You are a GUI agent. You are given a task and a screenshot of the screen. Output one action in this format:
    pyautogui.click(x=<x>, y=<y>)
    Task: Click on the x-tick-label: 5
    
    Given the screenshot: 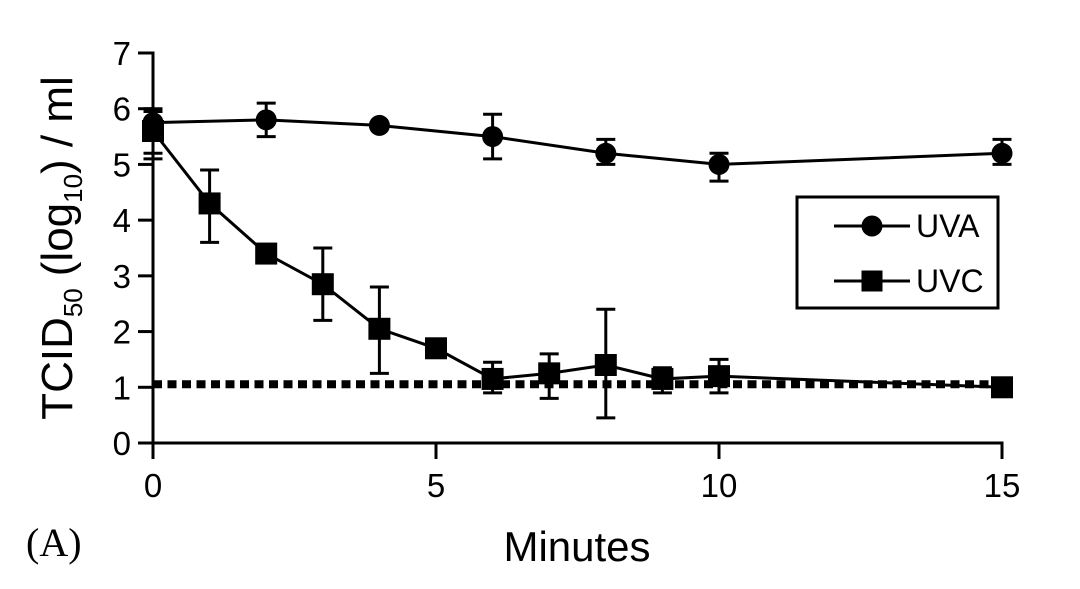 What is the action you would take?
    pyautogui.click(x=436, y=485)
    